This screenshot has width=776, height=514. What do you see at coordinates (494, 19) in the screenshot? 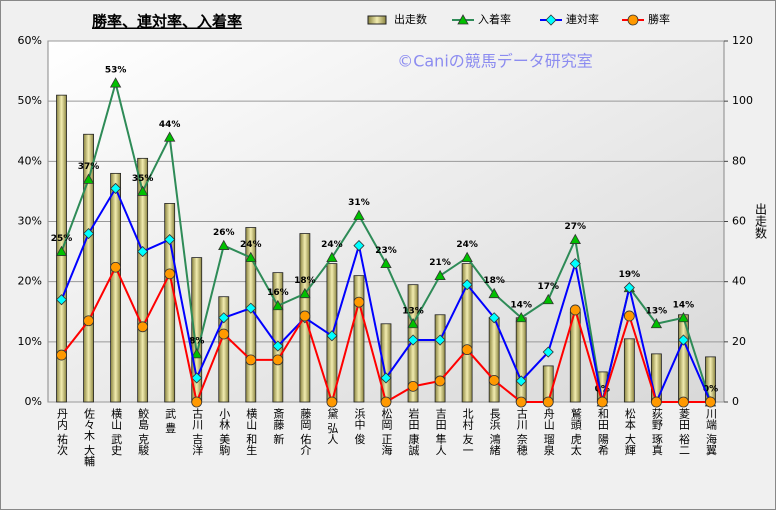
I see `legend-label: 入着率` at bounding box center [494, 19].